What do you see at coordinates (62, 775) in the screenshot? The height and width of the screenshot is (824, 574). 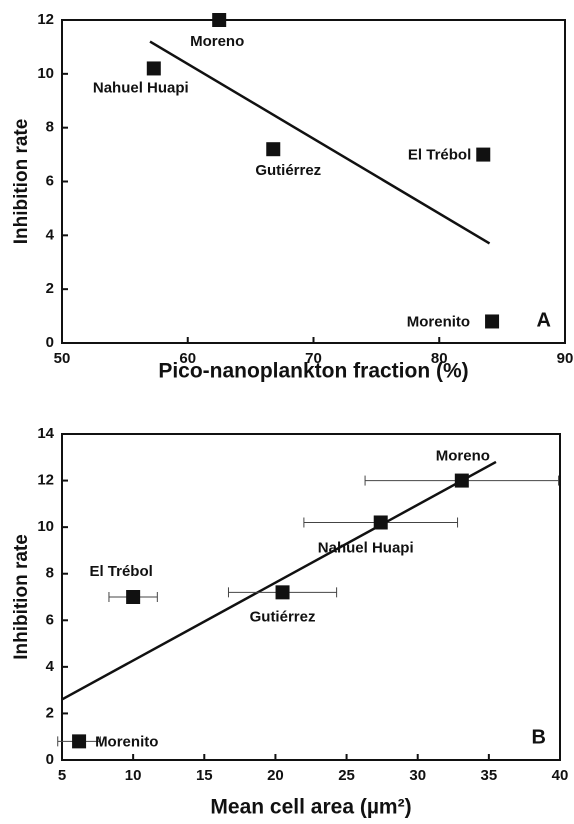 I see `x-tick-label: 5` at bounding box center [62, 775].